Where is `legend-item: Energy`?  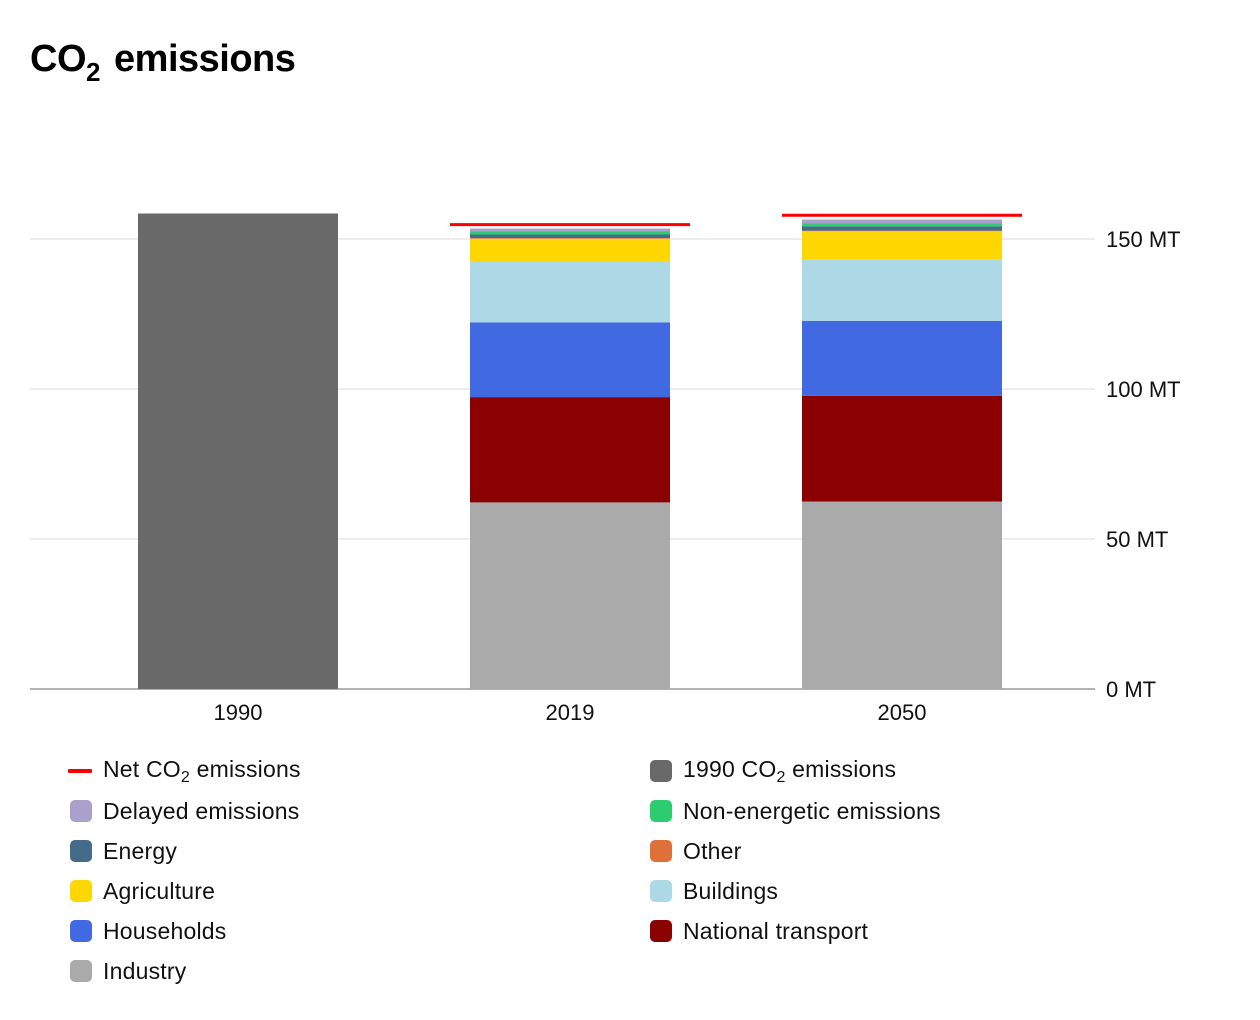 legend-item: Energy is located at coordinates (123, 851).